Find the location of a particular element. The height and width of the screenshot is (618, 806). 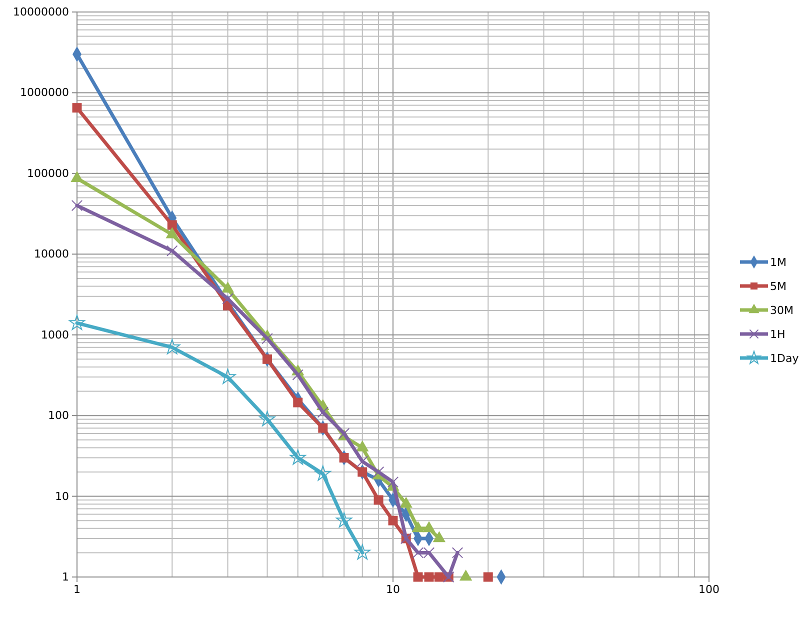

y-tick-label: 10000 is located at coordinates (51, 254).